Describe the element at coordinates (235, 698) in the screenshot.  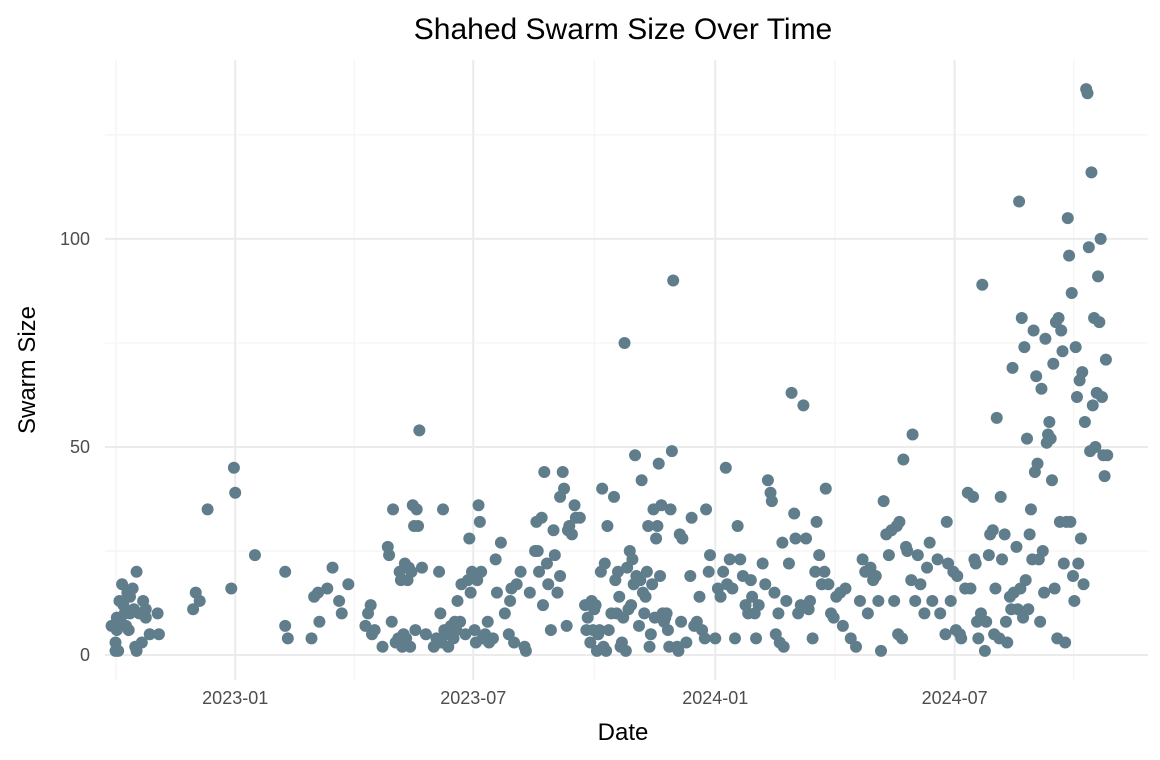
I see `x-tick-label: 2023-01` at that location.